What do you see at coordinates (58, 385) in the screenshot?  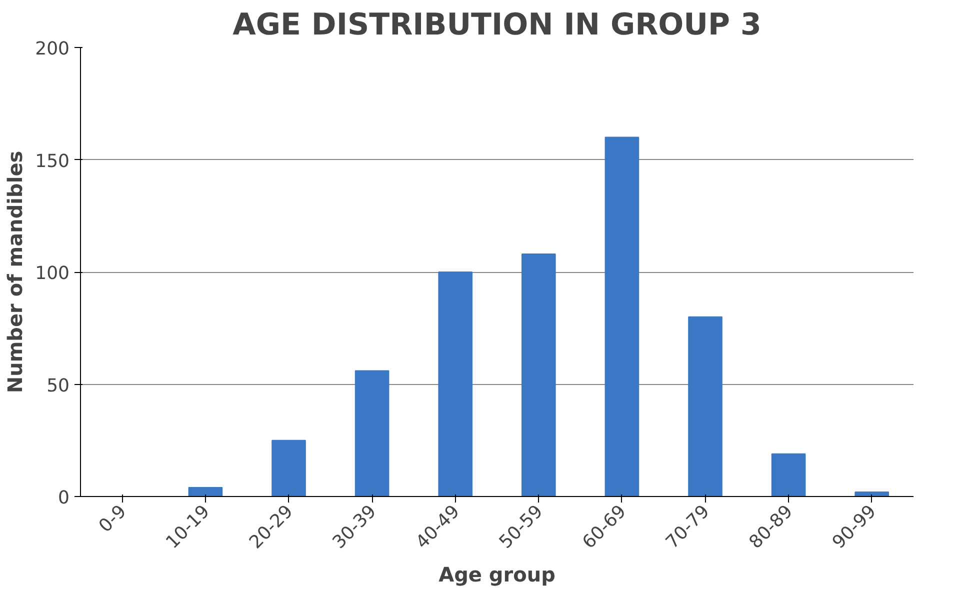 I see `y-tick-label: 50` at bounding box center [58, 385].